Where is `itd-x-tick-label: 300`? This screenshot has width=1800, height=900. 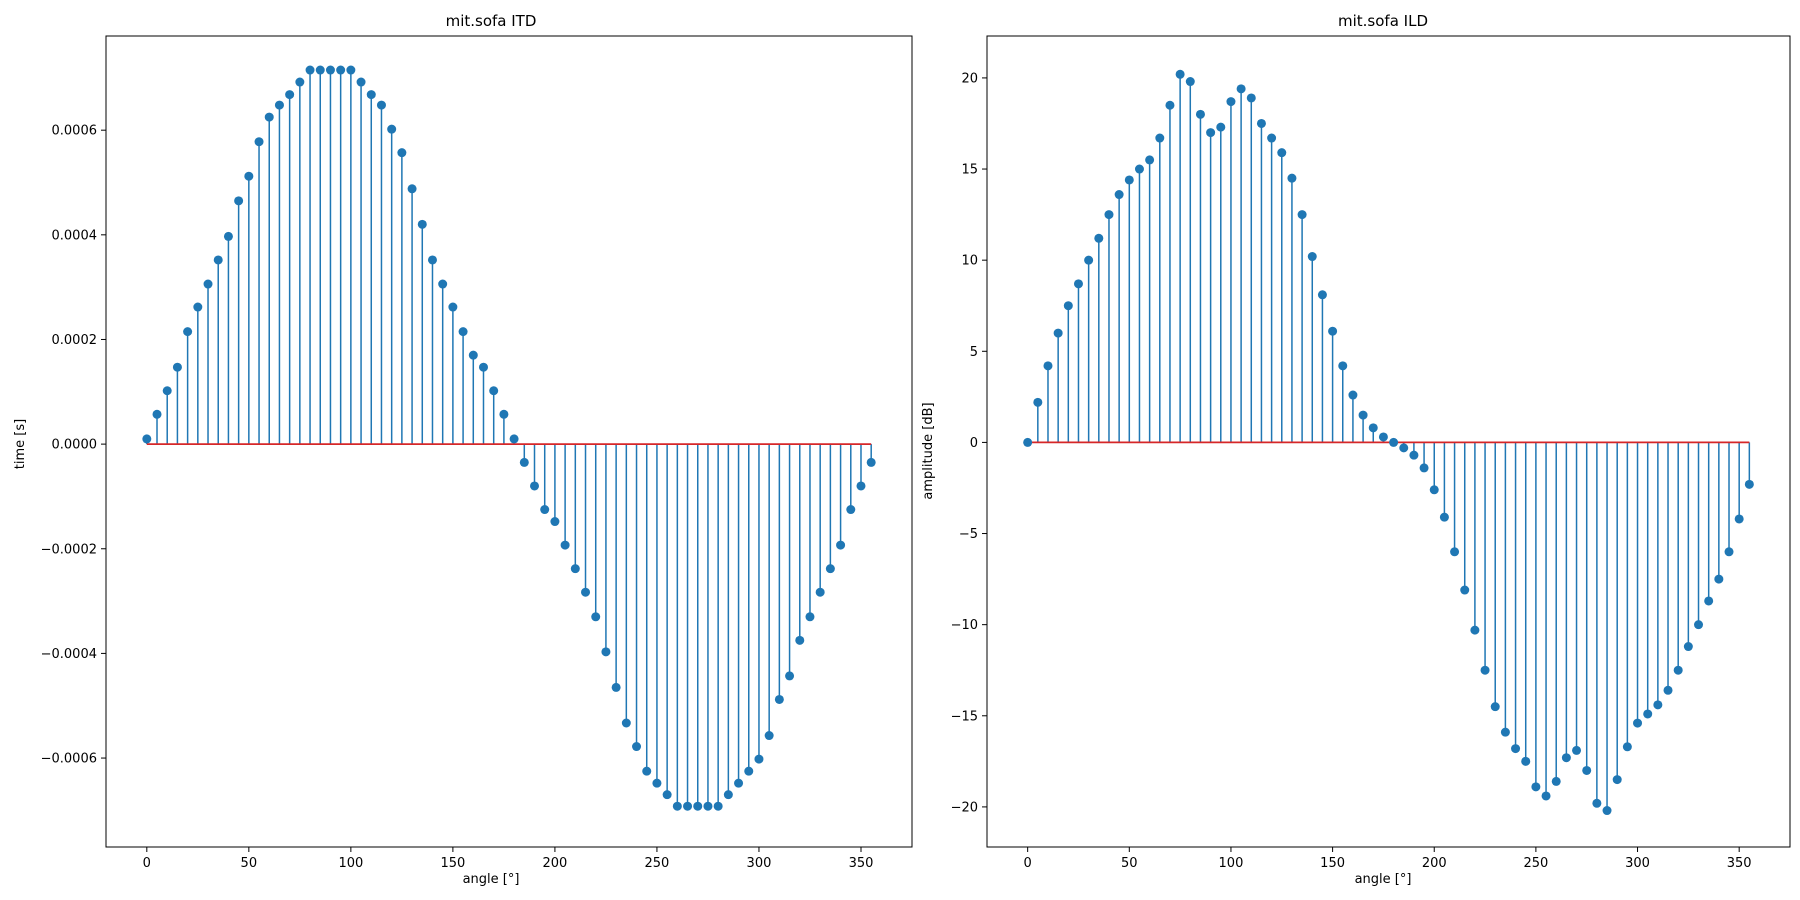 itd-x-tick-label: 300 is located at coordinates (759, 863).